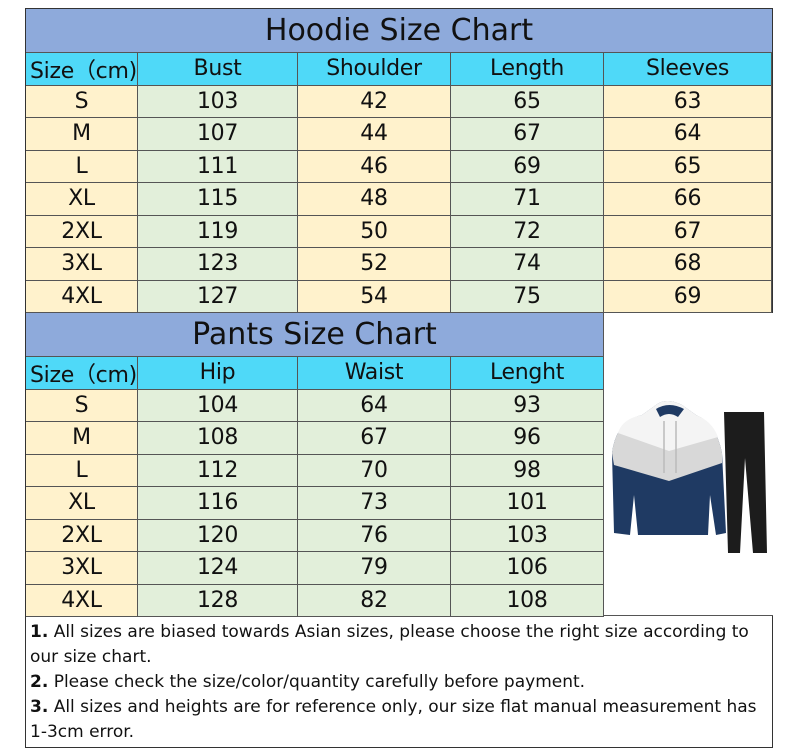 Image resolution: width=800 pixels, height=750 pixels. I want to click on pants-cell: 124, so click(218, 568).